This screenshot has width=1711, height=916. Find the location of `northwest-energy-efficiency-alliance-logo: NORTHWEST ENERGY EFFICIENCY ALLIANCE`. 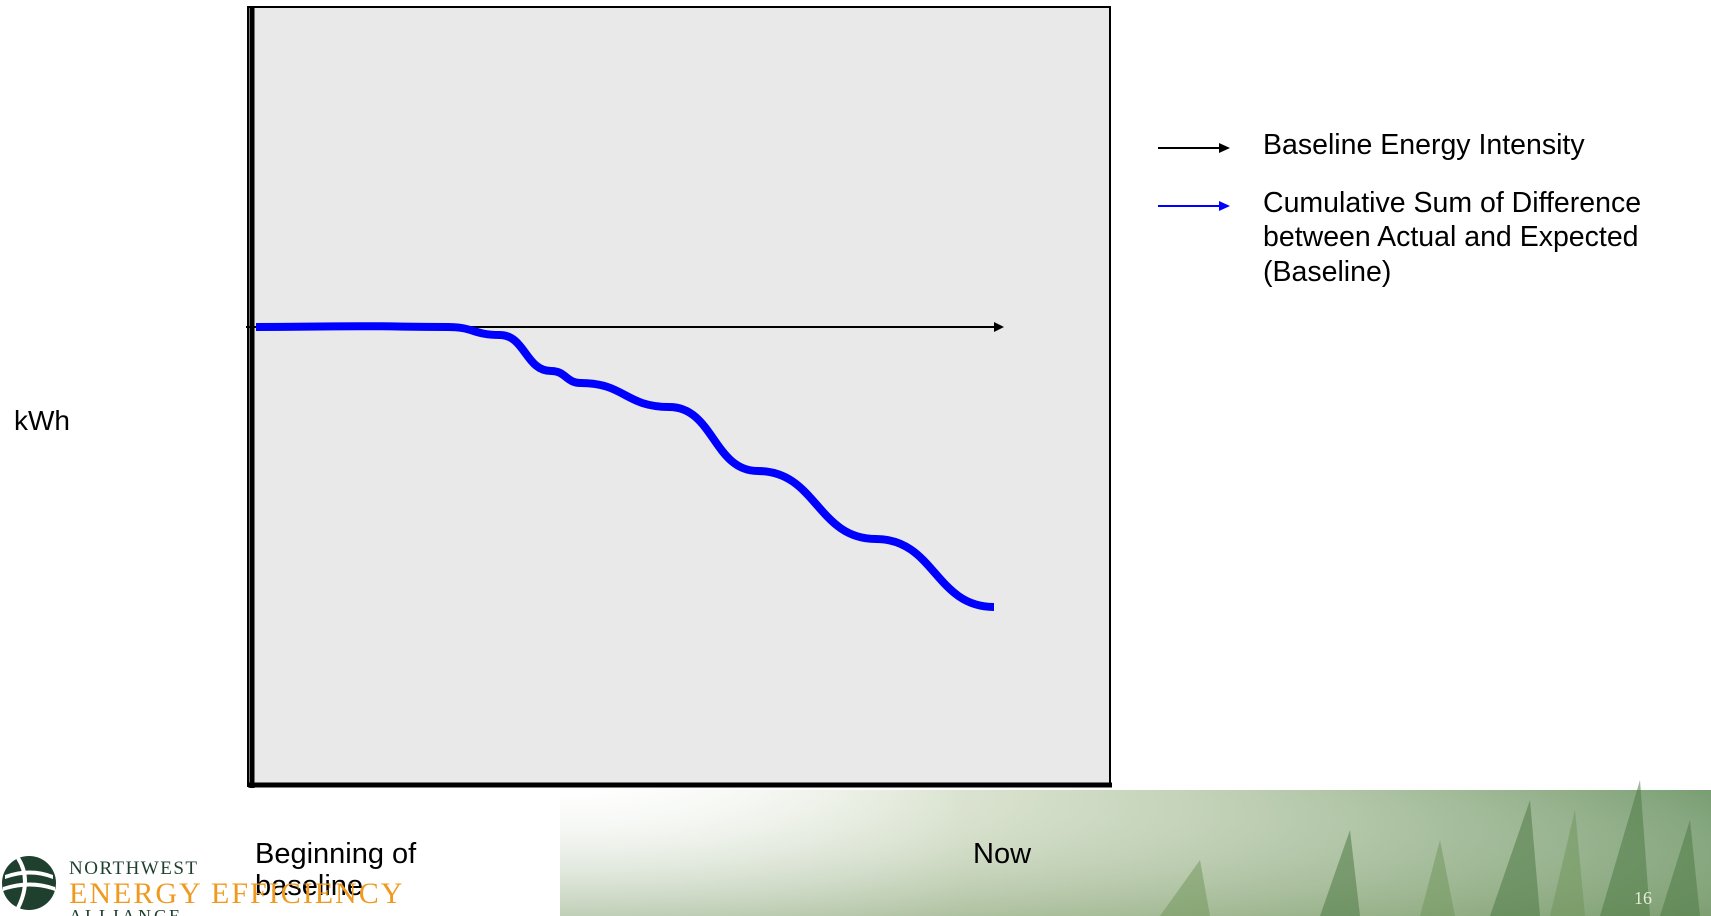

northwest-energy-efficiency-alliance-logo: NORTHWEST ENERGY EFFICIENCY ALLIANCE is located at coordinates (210, 882).